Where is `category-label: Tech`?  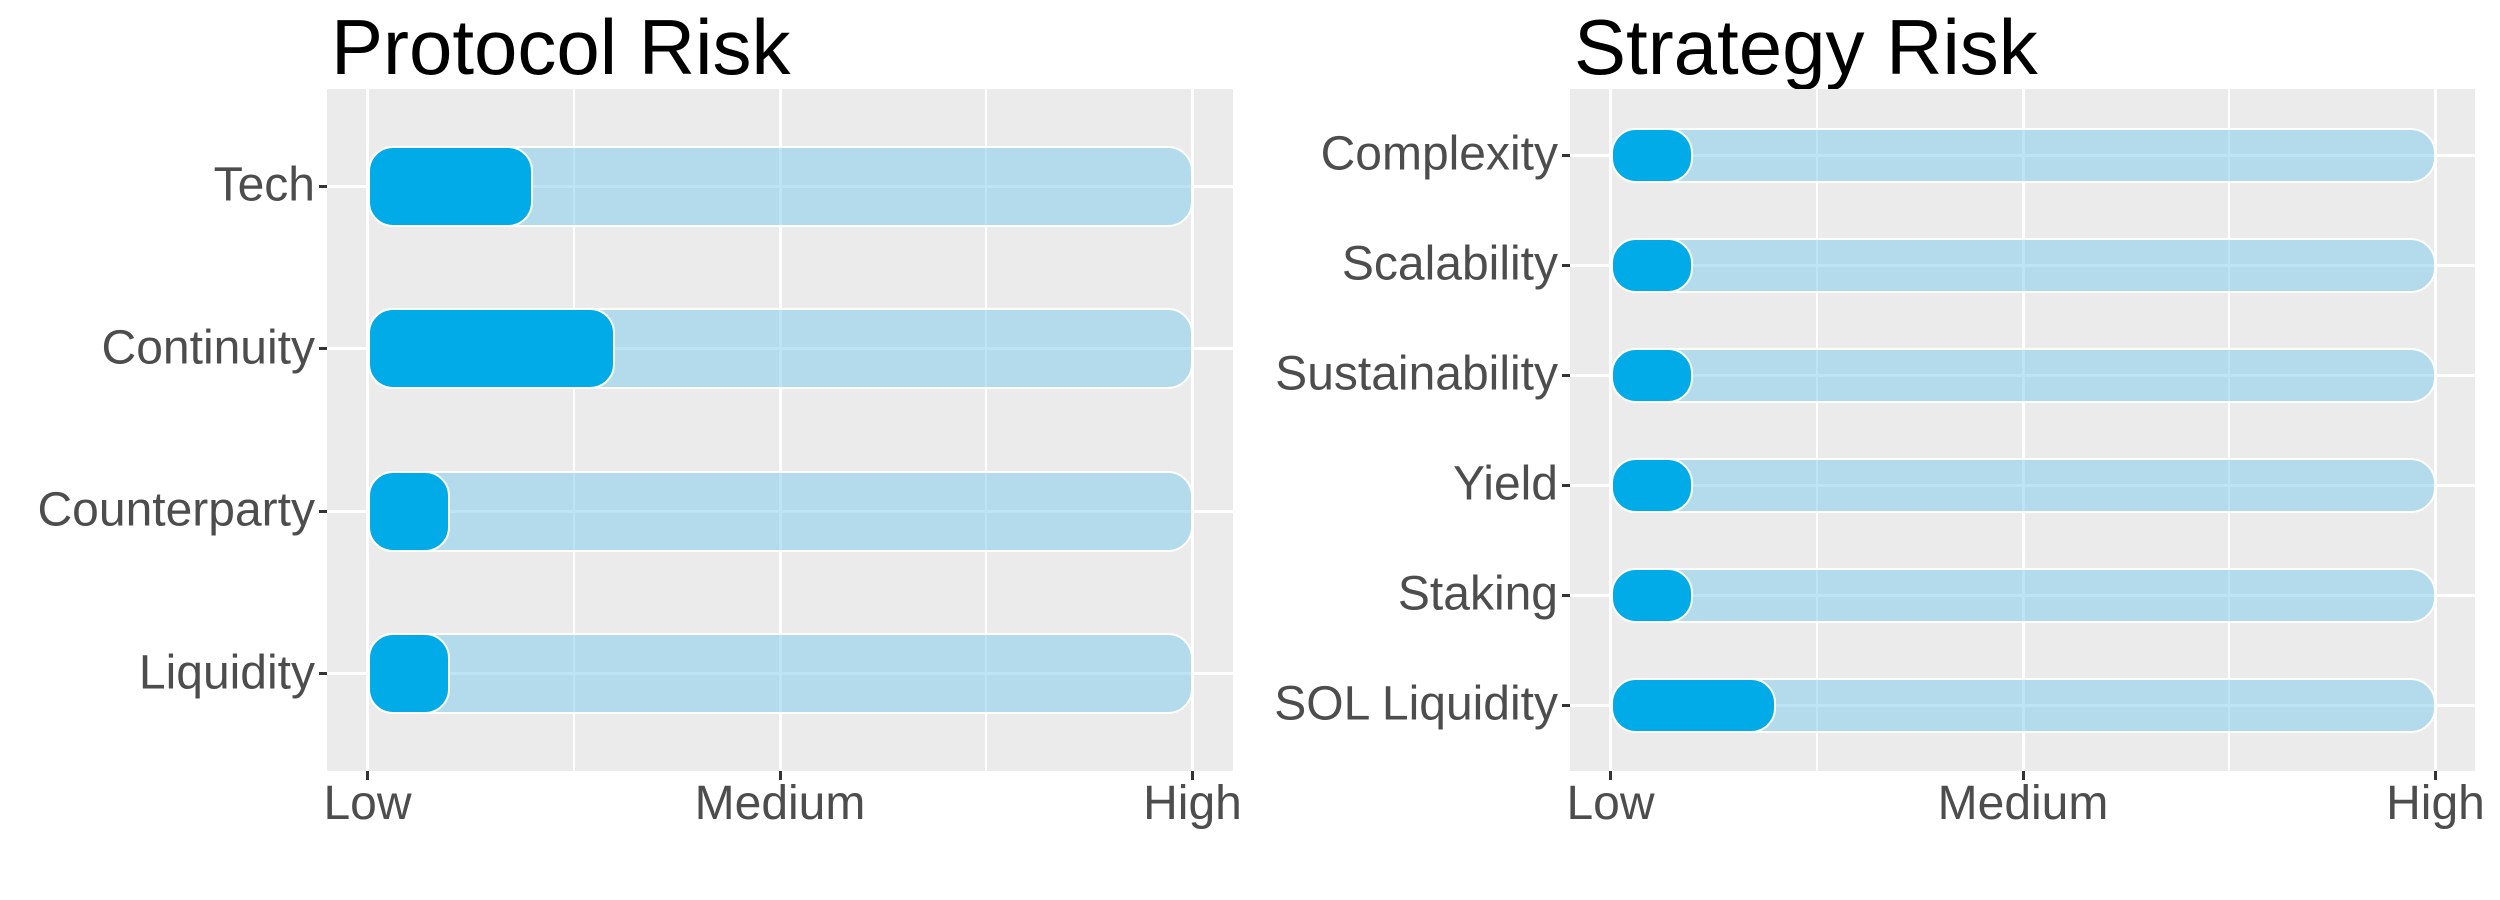 category-label: Tech is located at coordinates (264, 185).